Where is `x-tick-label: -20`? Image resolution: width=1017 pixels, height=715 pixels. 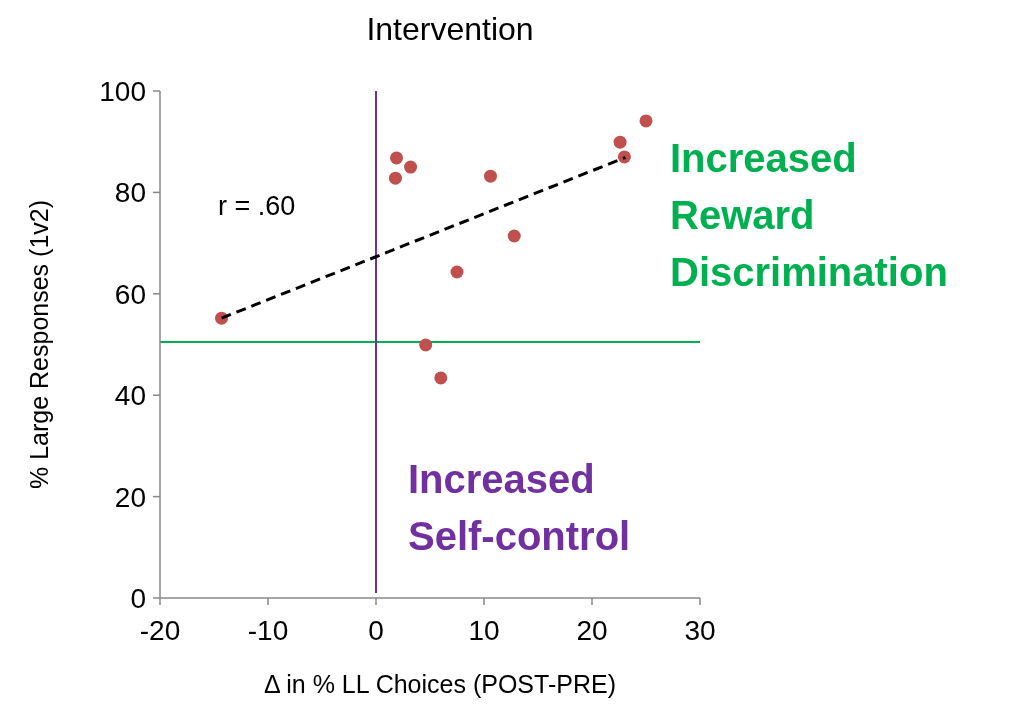
x-tick-label: -20 is located at coordinates (160, 630).